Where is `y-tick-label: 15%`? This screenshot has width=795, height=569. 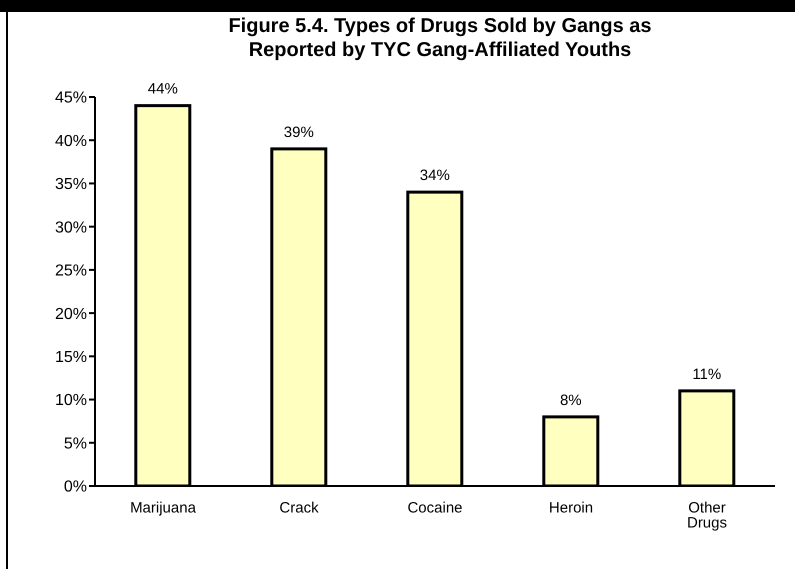
y-tick-label: 15% is located at coordinates (70, 357).